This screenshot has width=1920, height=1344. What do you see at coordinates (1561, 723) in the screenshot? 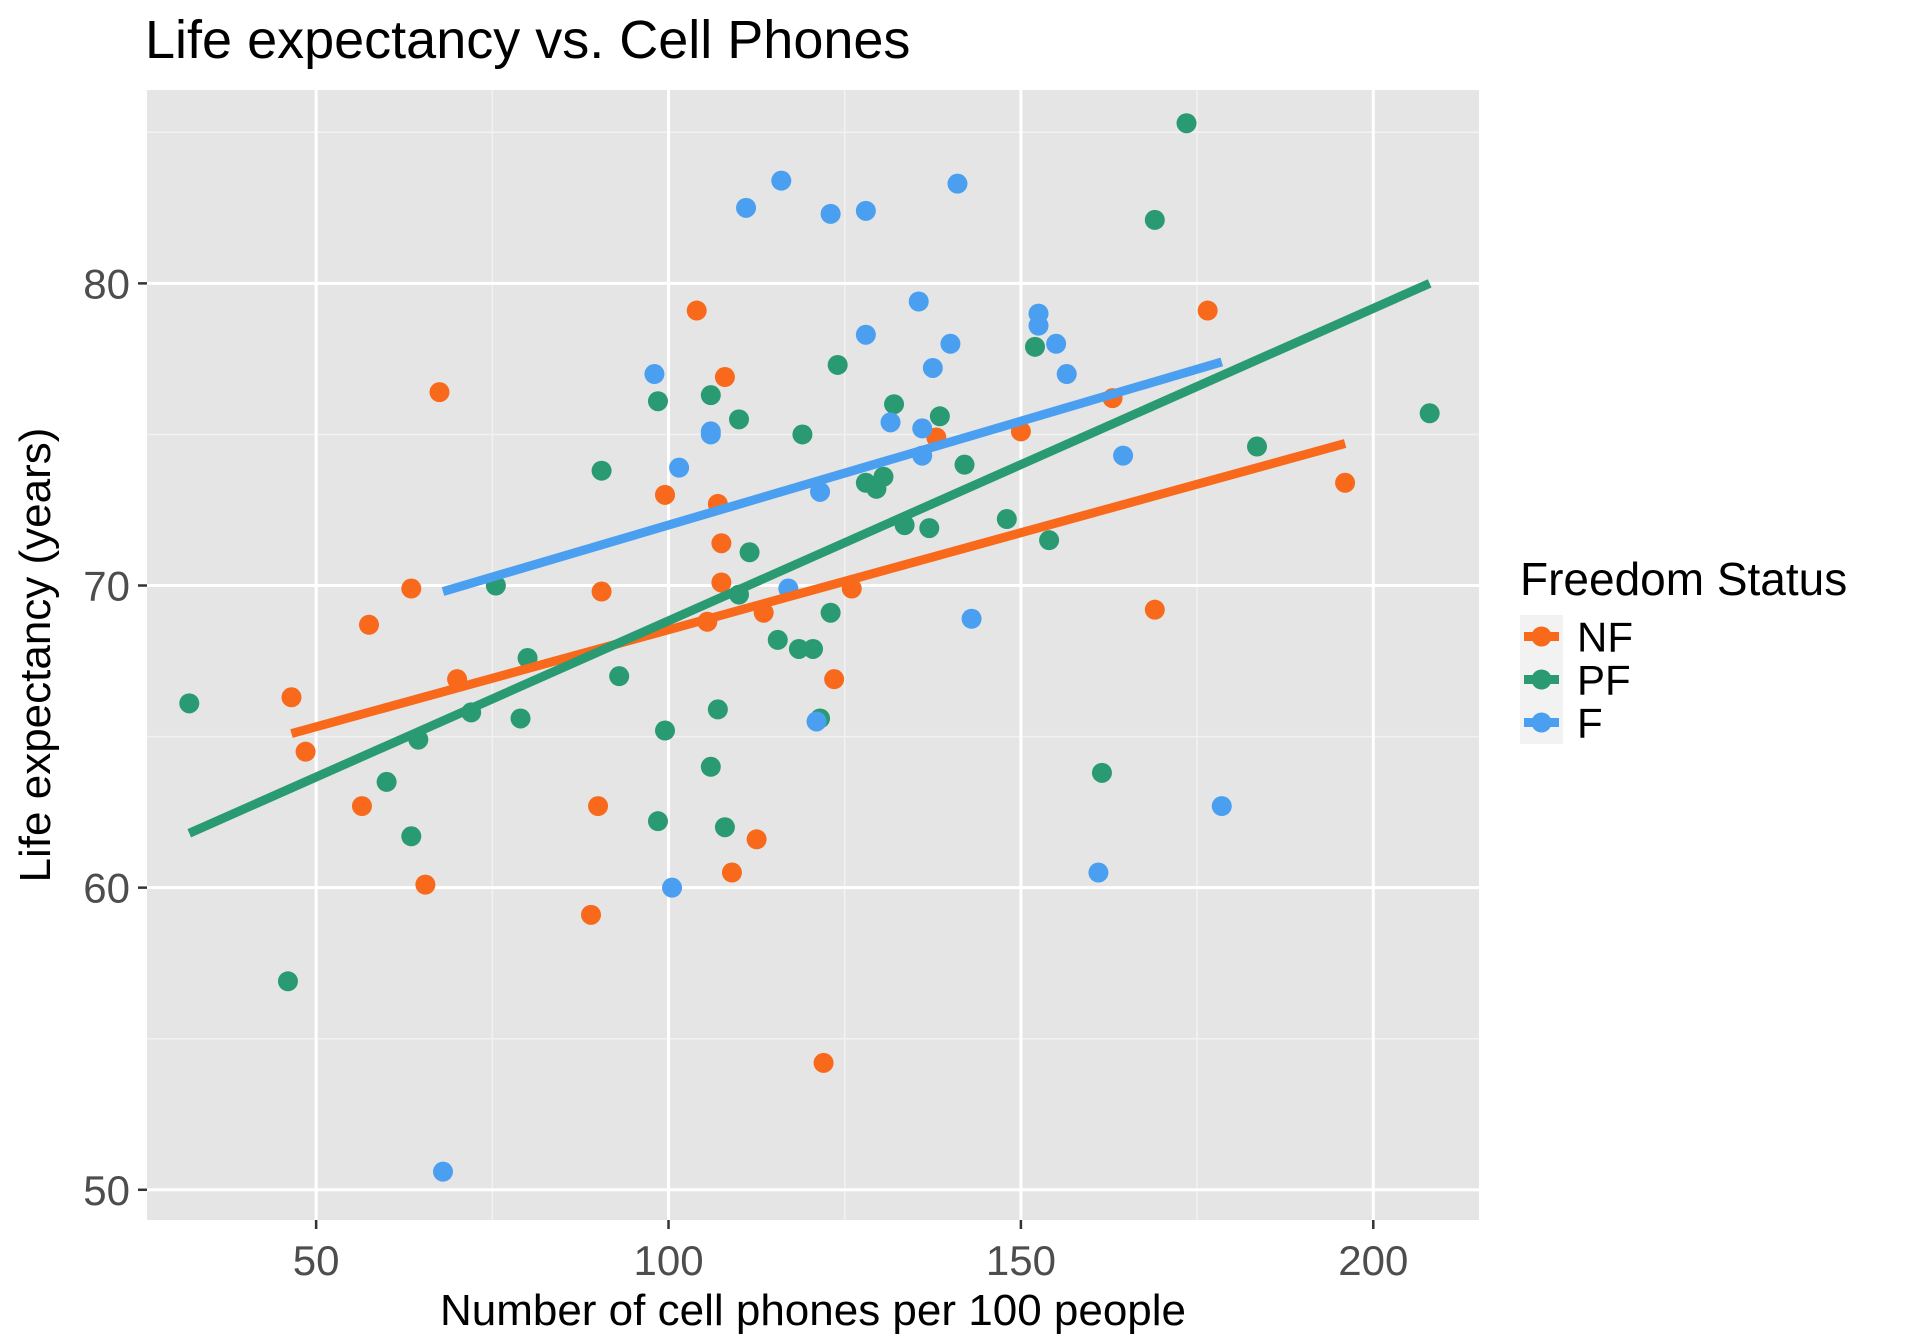
I see `legend-item-f: F` at bounding box center [1561, 723].